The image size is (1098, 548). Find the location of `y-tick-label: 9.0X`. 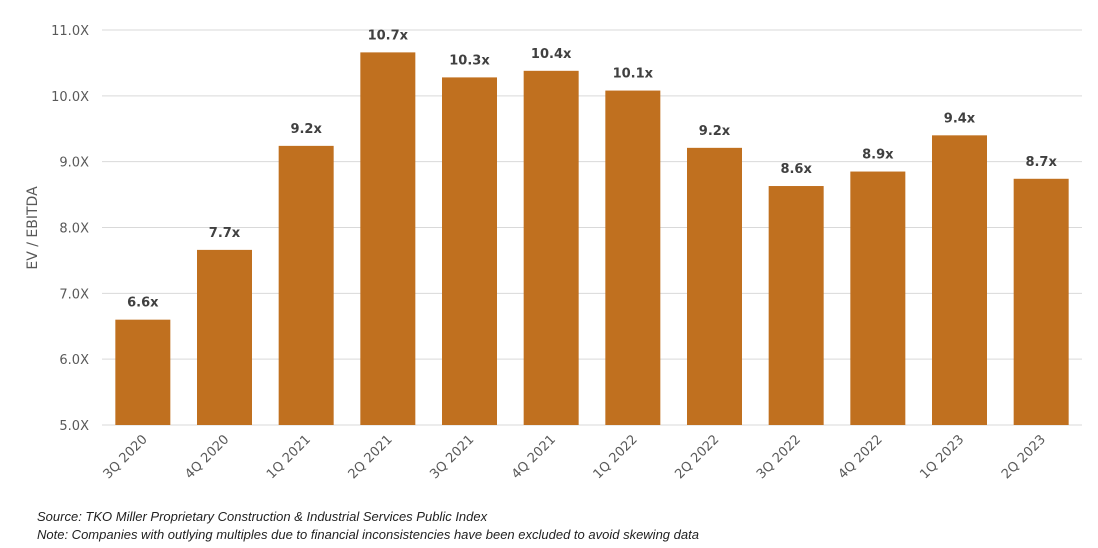

y-tick-label: 9.0X is located at coordinates (74, 163).